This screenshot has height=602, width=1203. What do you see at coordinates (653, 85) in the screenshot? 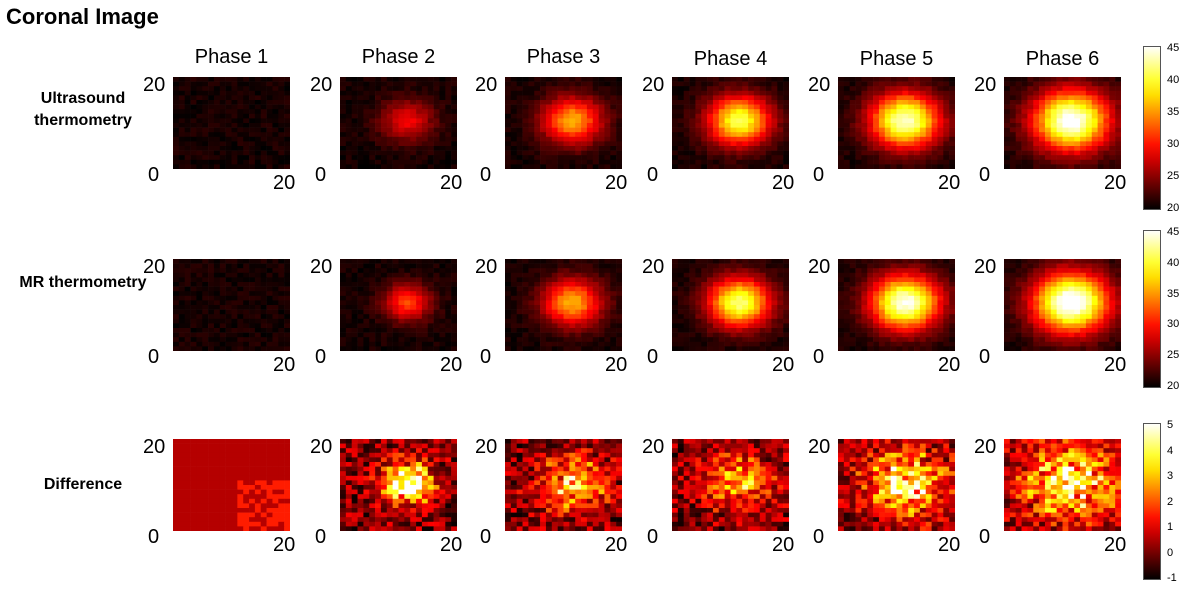
I see `y-axis-max-tick: 20` at bounding box center [653, 85].